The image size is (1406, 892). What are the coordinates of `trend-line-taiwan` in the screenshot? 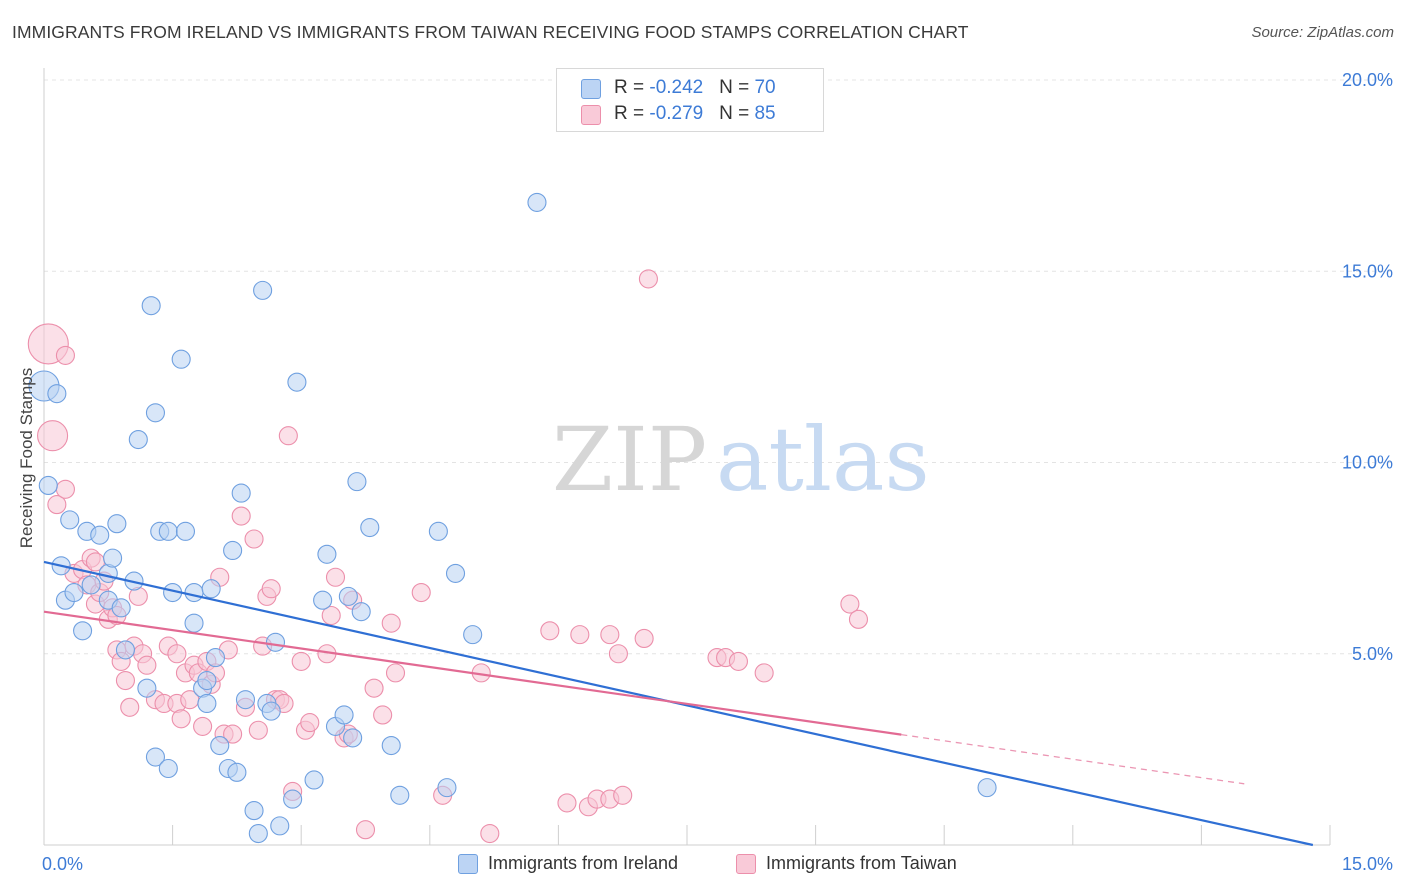 It's located at (472, 673).